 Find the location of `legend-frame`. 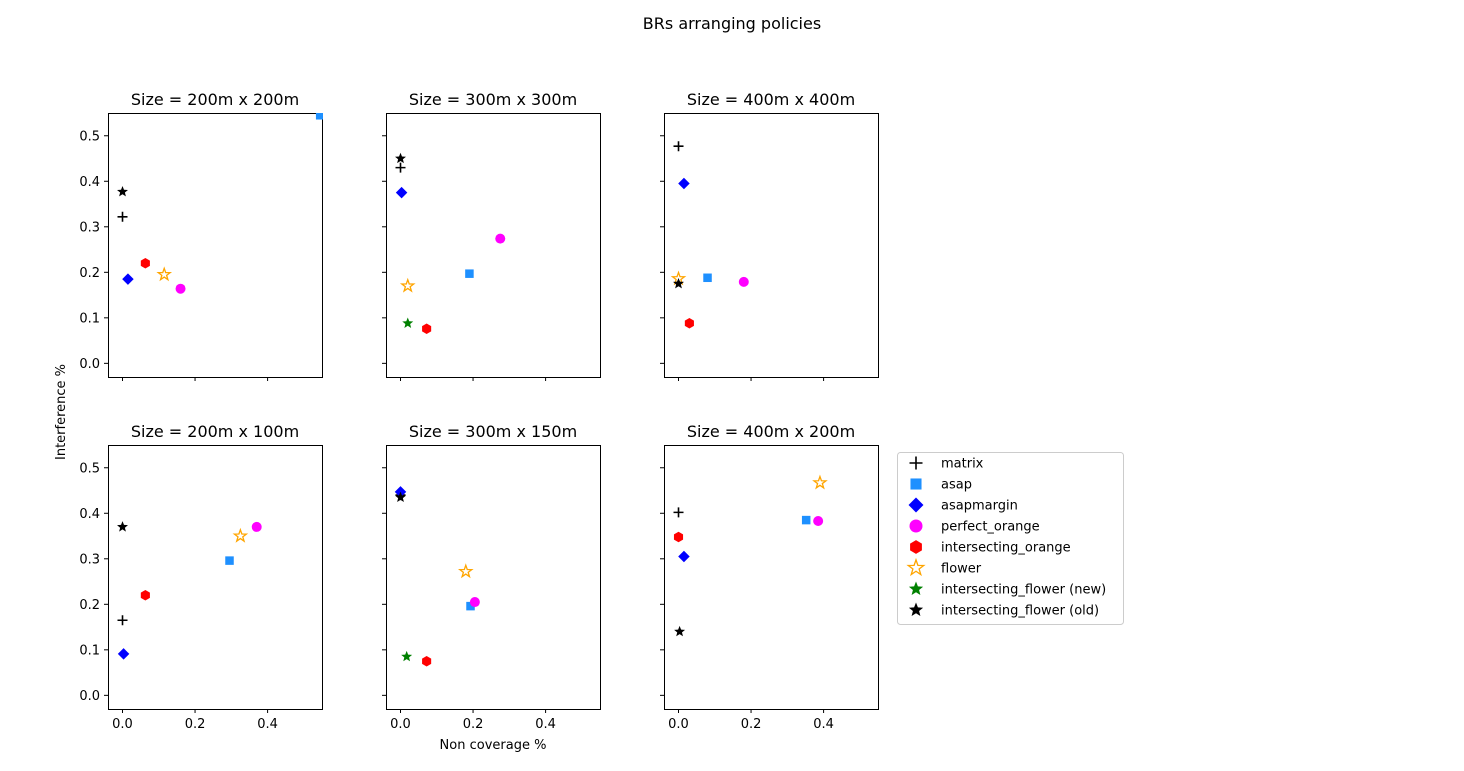

legend-frame is located at coordinates (1010, 538).